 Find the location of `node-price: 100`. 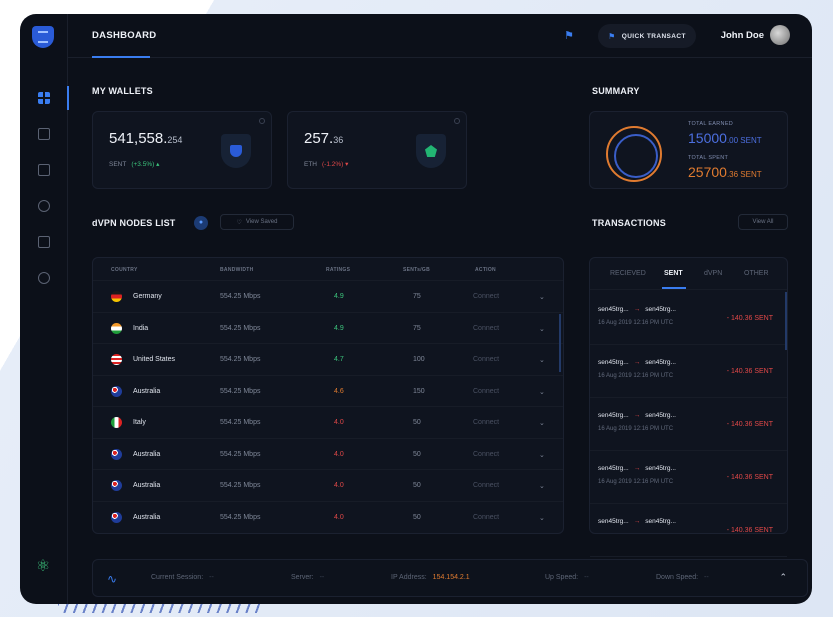

node-price: 100 is located at coordinates (419, 359).